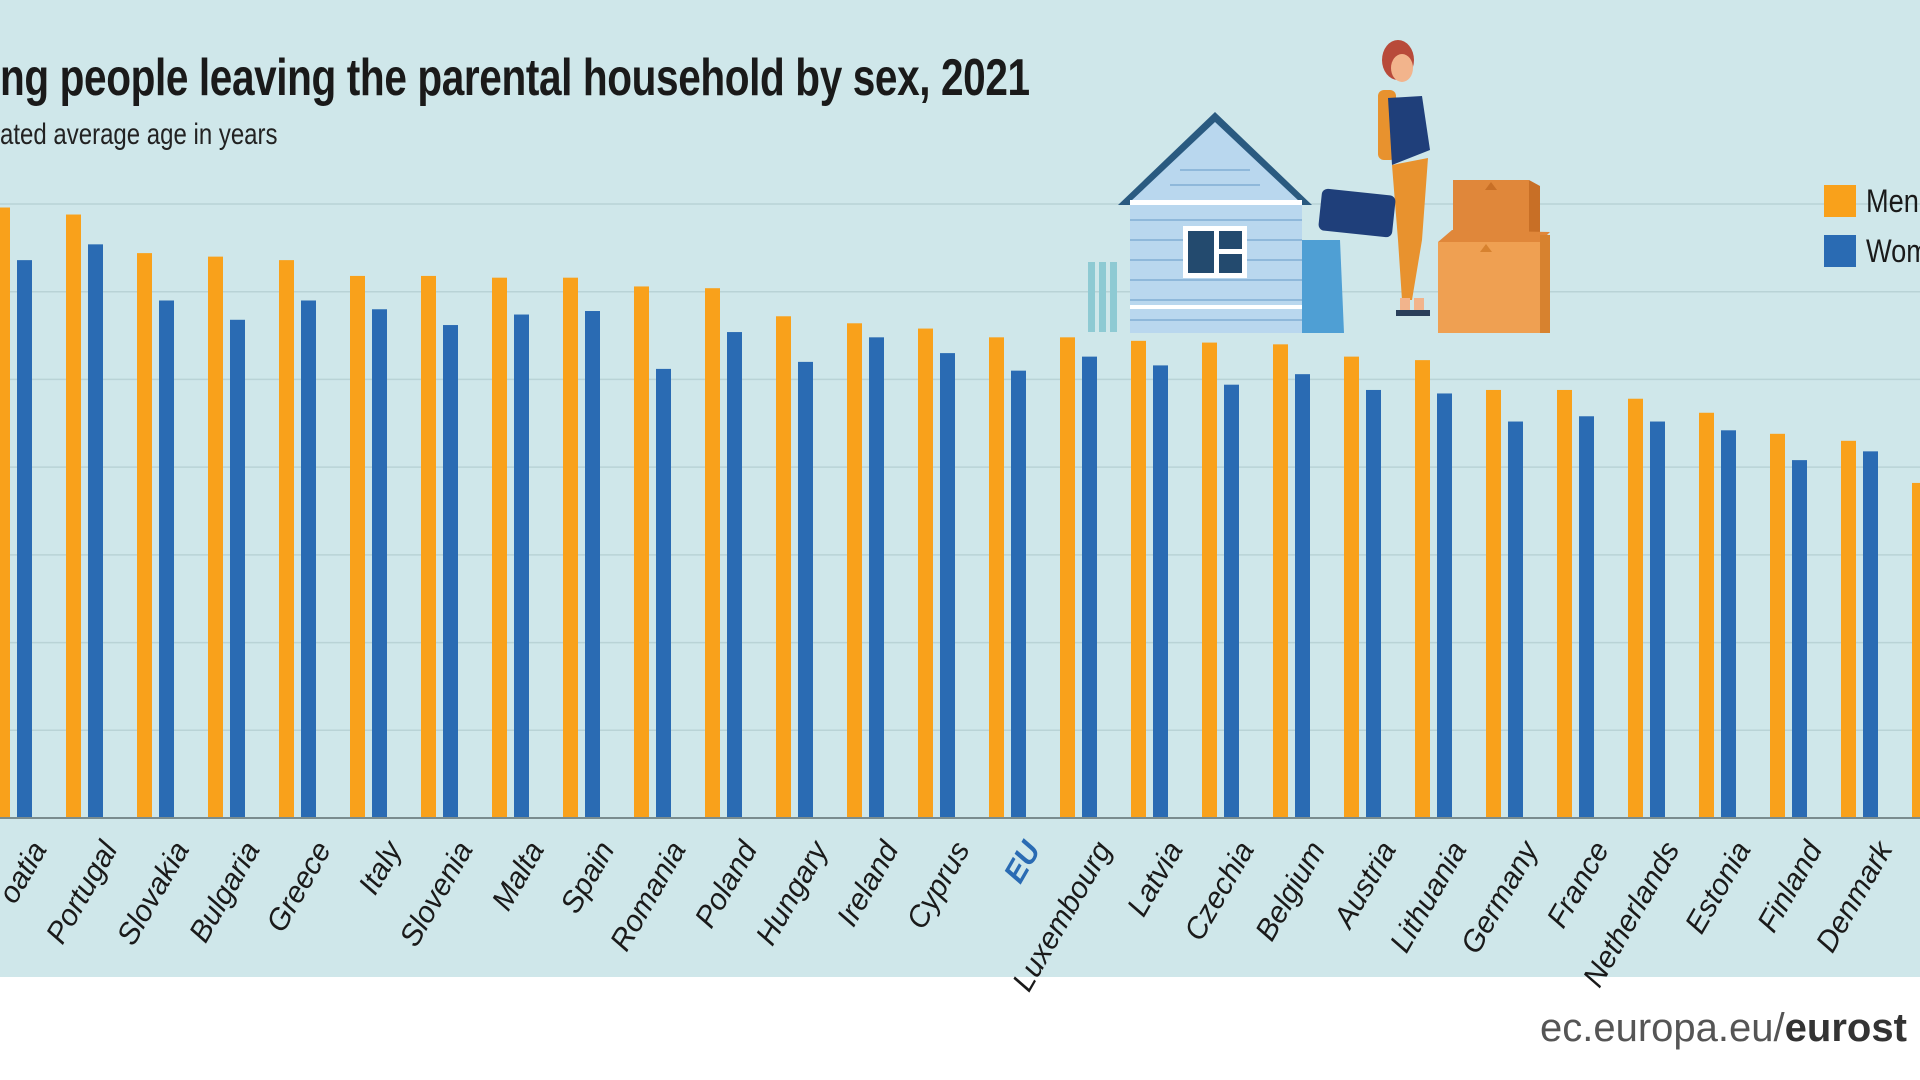 Image resolution: width=1920 pixels, height=1080 pixels. Describe the element at coordinates (663, 593) in the screenshot. I see `bar-women-romania` at that location.